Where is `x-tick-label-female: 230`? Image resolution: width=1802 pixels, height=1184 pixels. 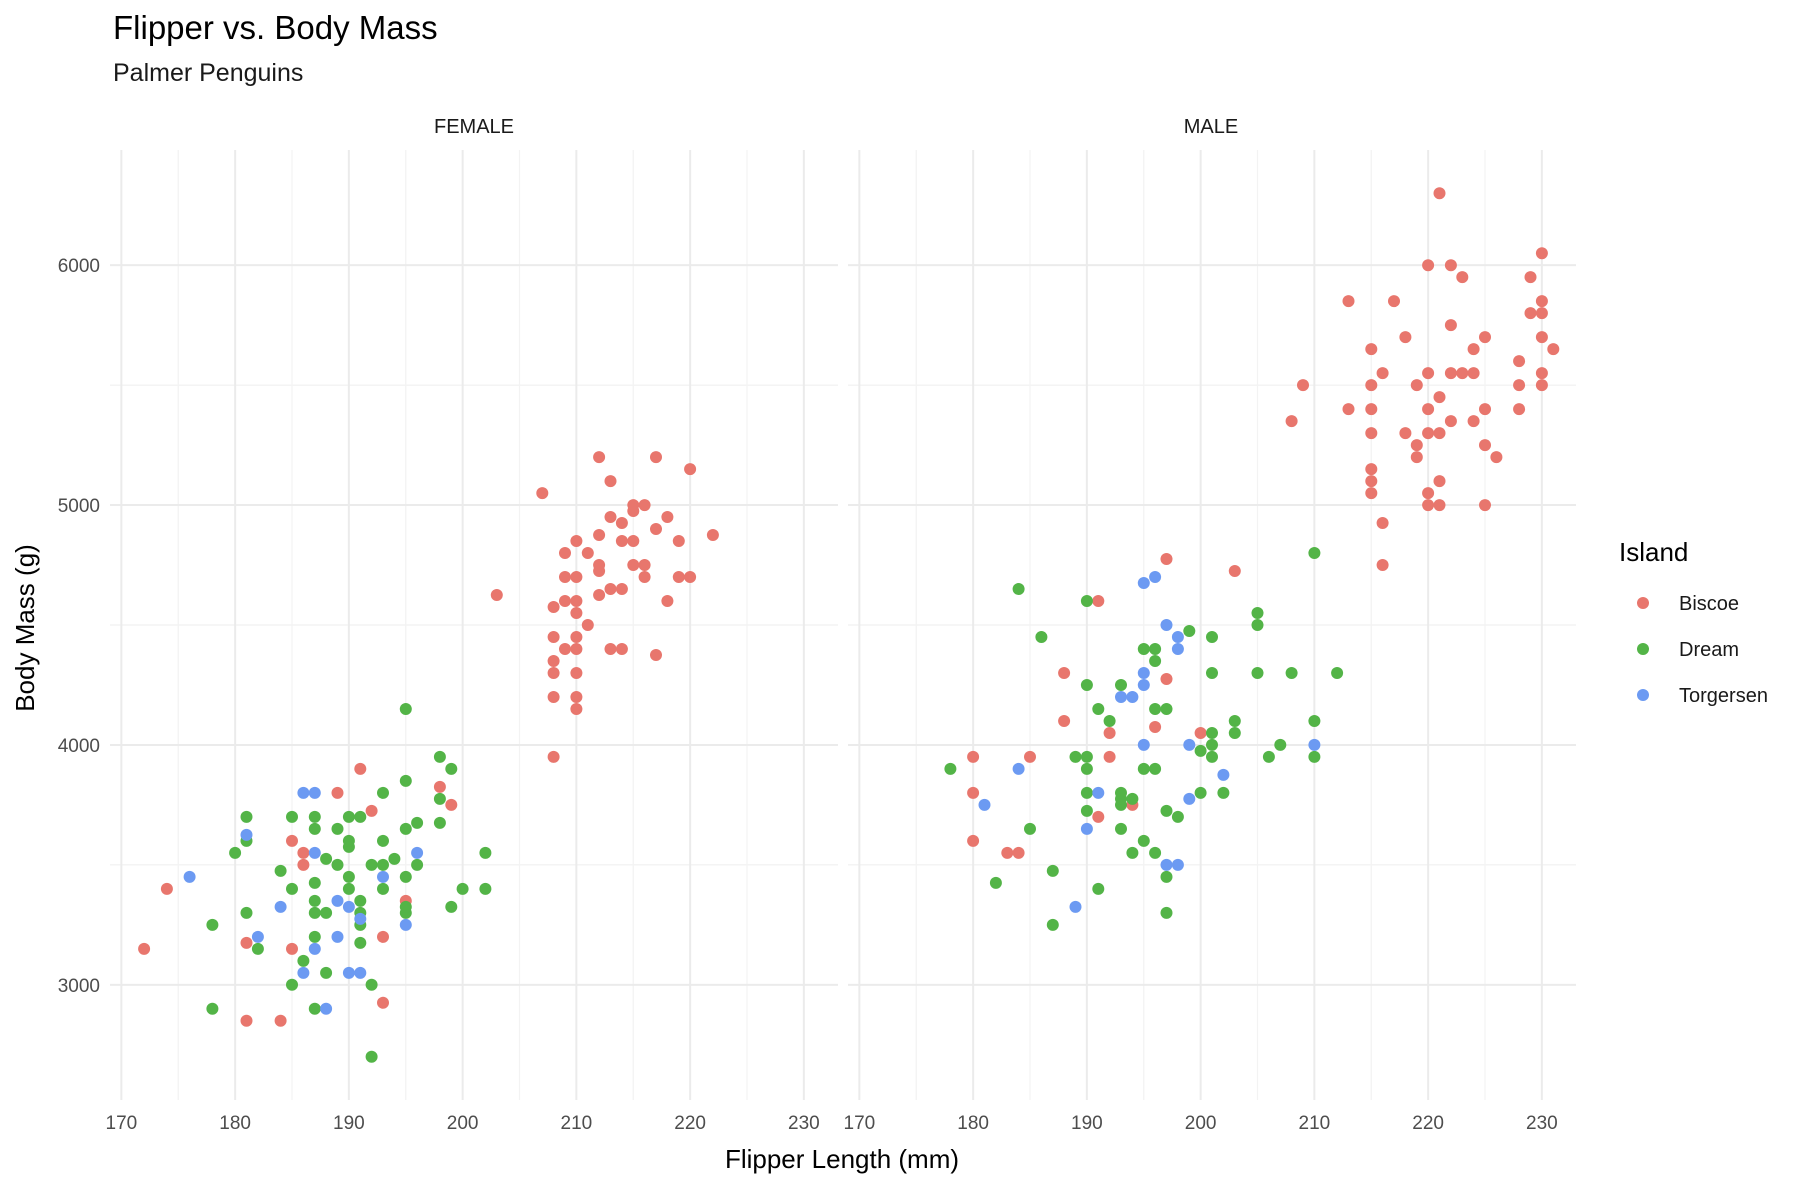 x-tick-label-female: 230 is located at coordinates (804, 1123).